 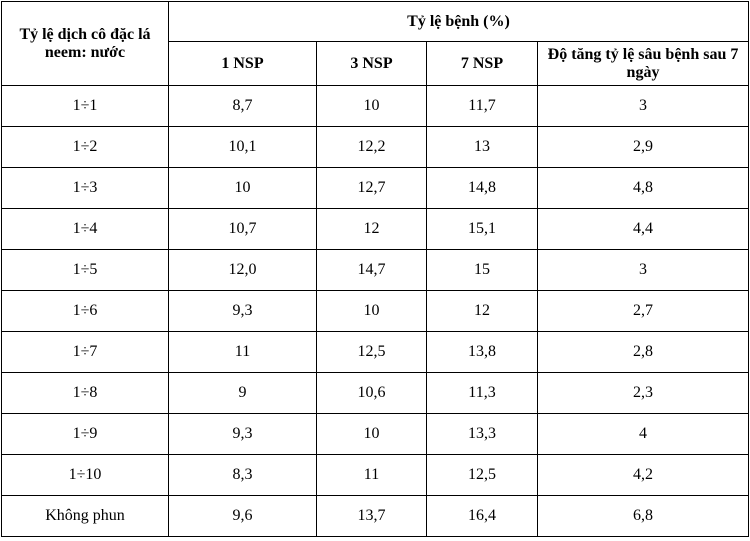 I want to click on value-cell: 12,0, so click(x=242, y=270).